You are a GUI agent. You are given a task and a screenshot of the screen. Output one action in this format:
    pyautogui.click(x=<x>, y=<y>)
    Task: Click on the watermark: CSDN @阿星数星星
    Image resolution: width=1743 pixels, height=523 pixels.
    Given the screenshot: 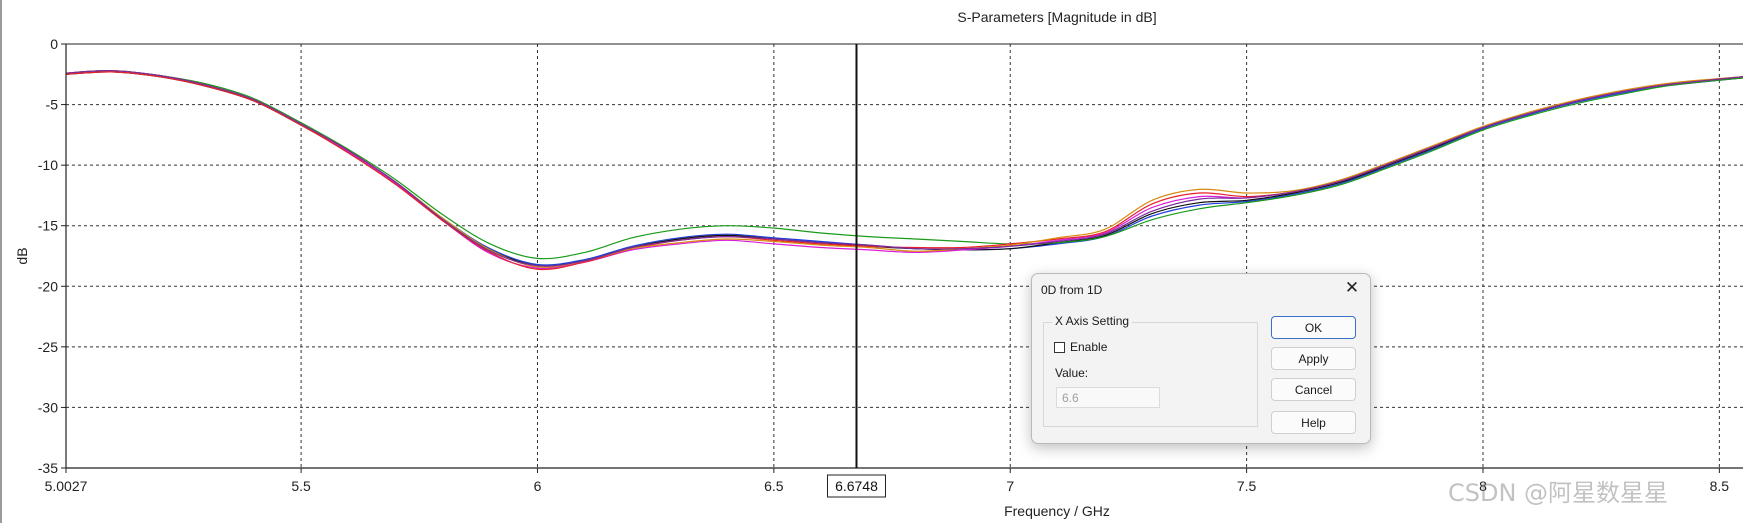 What is the action you would take?
    pyautogui.click(x=1558, y=493)
    